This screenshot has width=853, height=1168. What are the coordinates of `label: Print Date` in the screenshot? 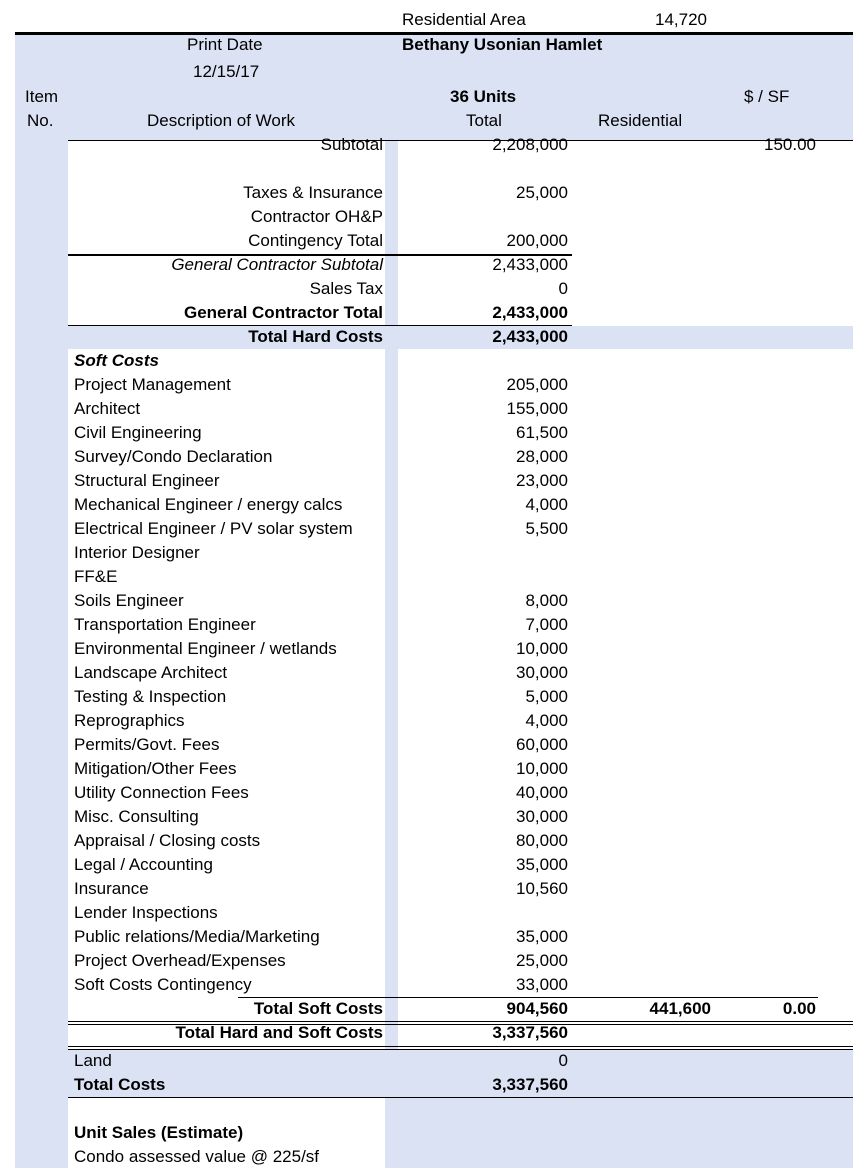 It's located at (225, 44).